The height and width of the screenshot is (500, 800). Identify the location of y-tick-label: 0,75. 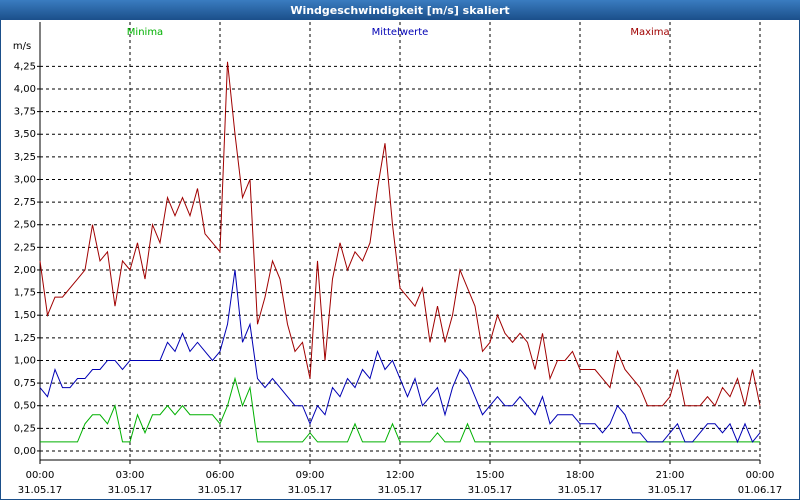
(25, 383).